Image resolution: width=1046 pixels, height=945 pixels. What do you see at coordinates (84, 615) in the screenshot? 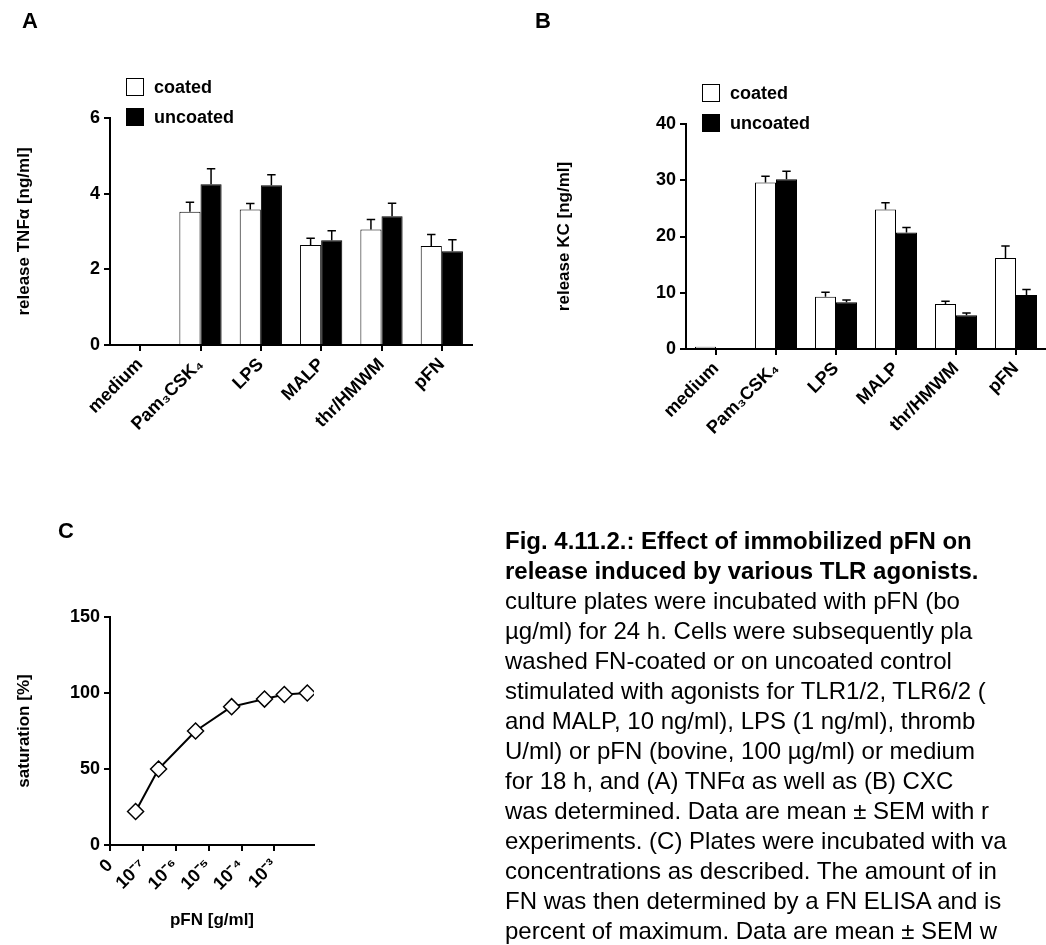
I see `y-tick-label: 150` at bounding box center [84, 615].